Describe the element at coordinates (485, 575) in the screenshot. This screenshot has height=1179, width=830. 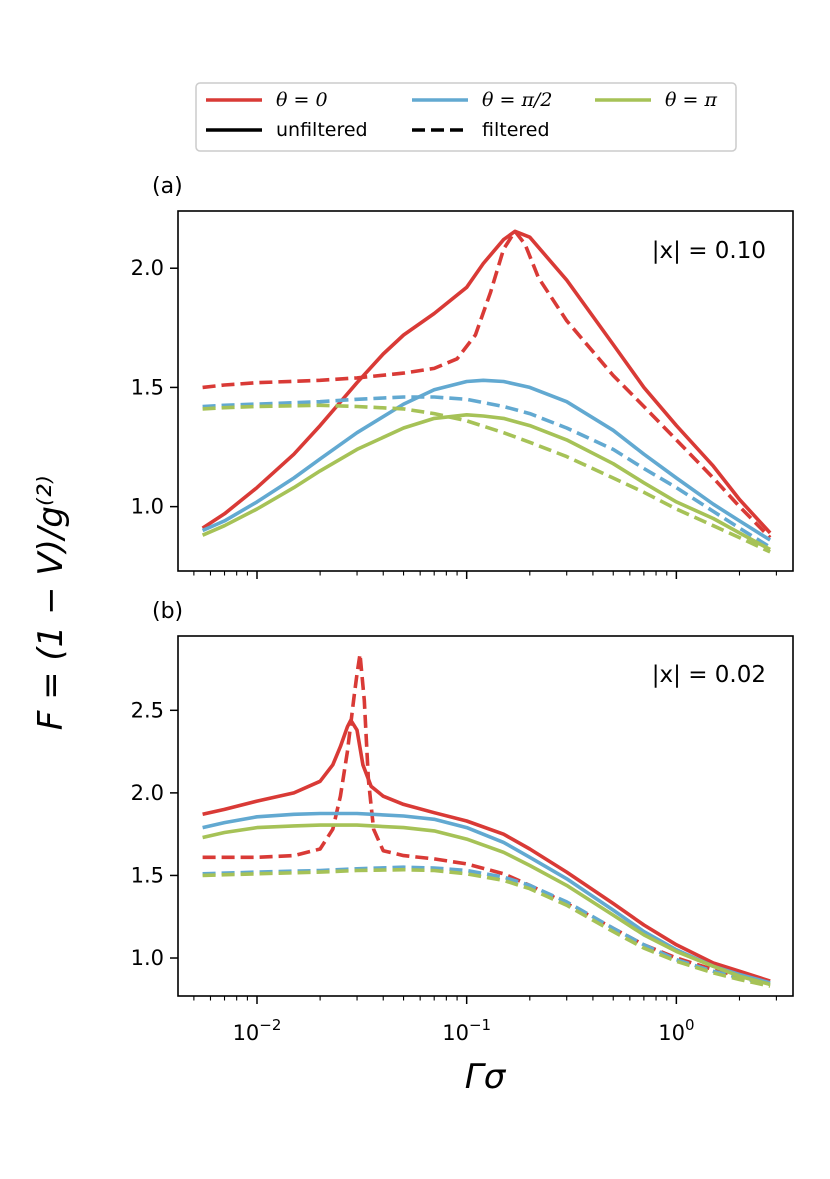
I see `panel-a-x-axis` at that location.